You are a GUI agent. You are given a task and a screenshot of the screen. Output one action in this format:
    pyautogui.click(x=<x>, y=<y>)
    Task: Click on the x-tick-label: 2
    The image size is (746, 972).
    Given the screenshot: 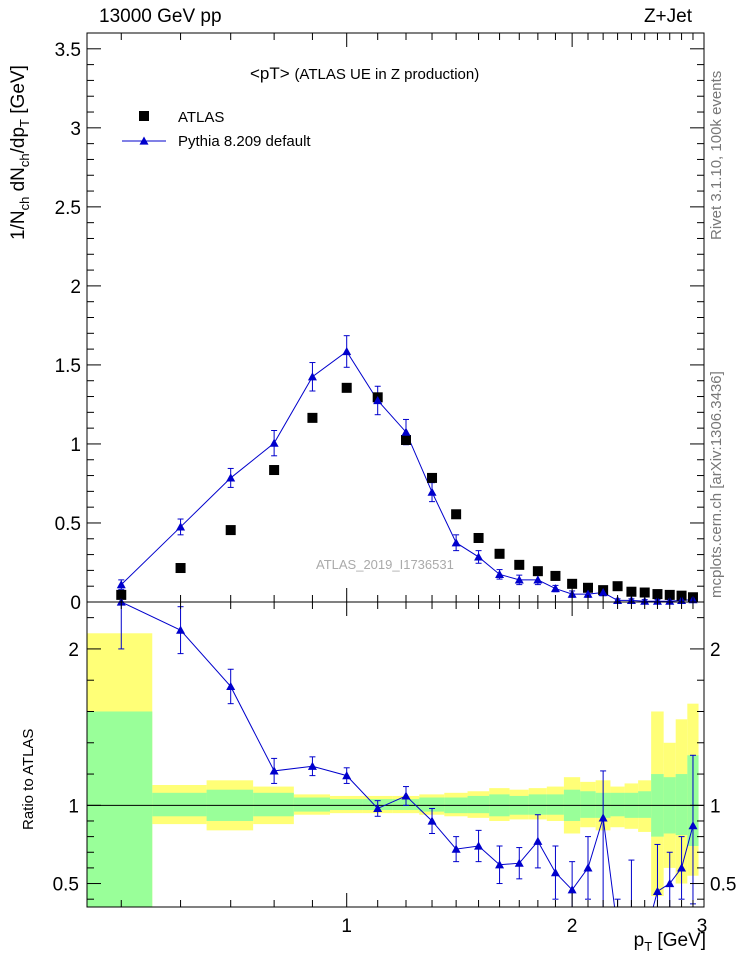 What is the action you would take?
    pyautogui.click(x=572, y=926)
    